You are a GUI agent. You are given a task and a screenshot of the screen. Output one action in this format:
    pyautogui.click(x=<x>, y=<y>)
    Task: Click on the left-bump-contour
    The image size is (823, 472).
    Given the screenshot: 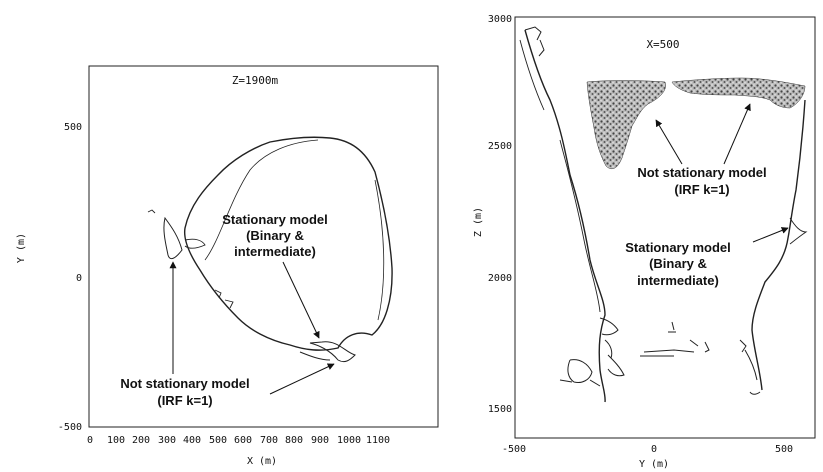 What is the action you would take?
    pyautogui.click(x=195, y=243)
    